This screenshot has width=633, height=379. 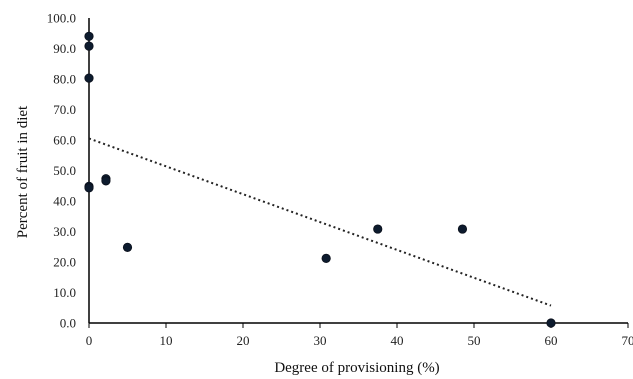 I want to click on x-tick-label: 40, so click(x=397, y=340).